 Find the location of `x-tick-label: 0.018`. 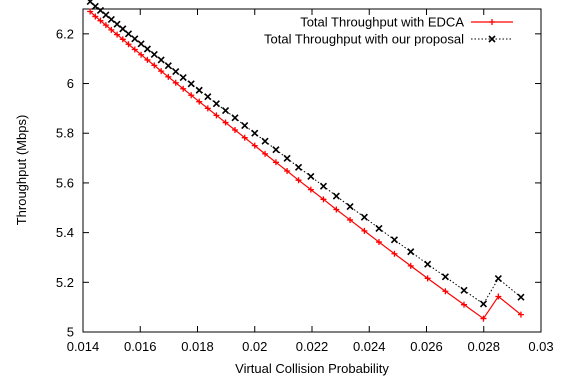

x-tick-label: 0.018 is located at coordinates (197, 346).